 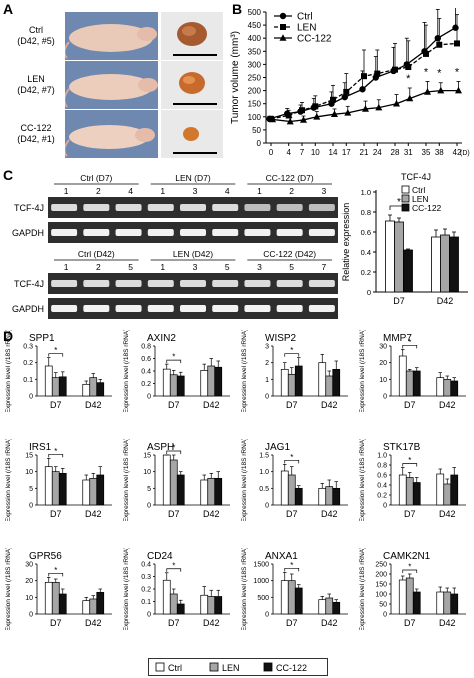 What do you see at coordinates (261, 565) in the screenshot?
I see `y-tick-label: 1500` at bounding box center [261, 565].